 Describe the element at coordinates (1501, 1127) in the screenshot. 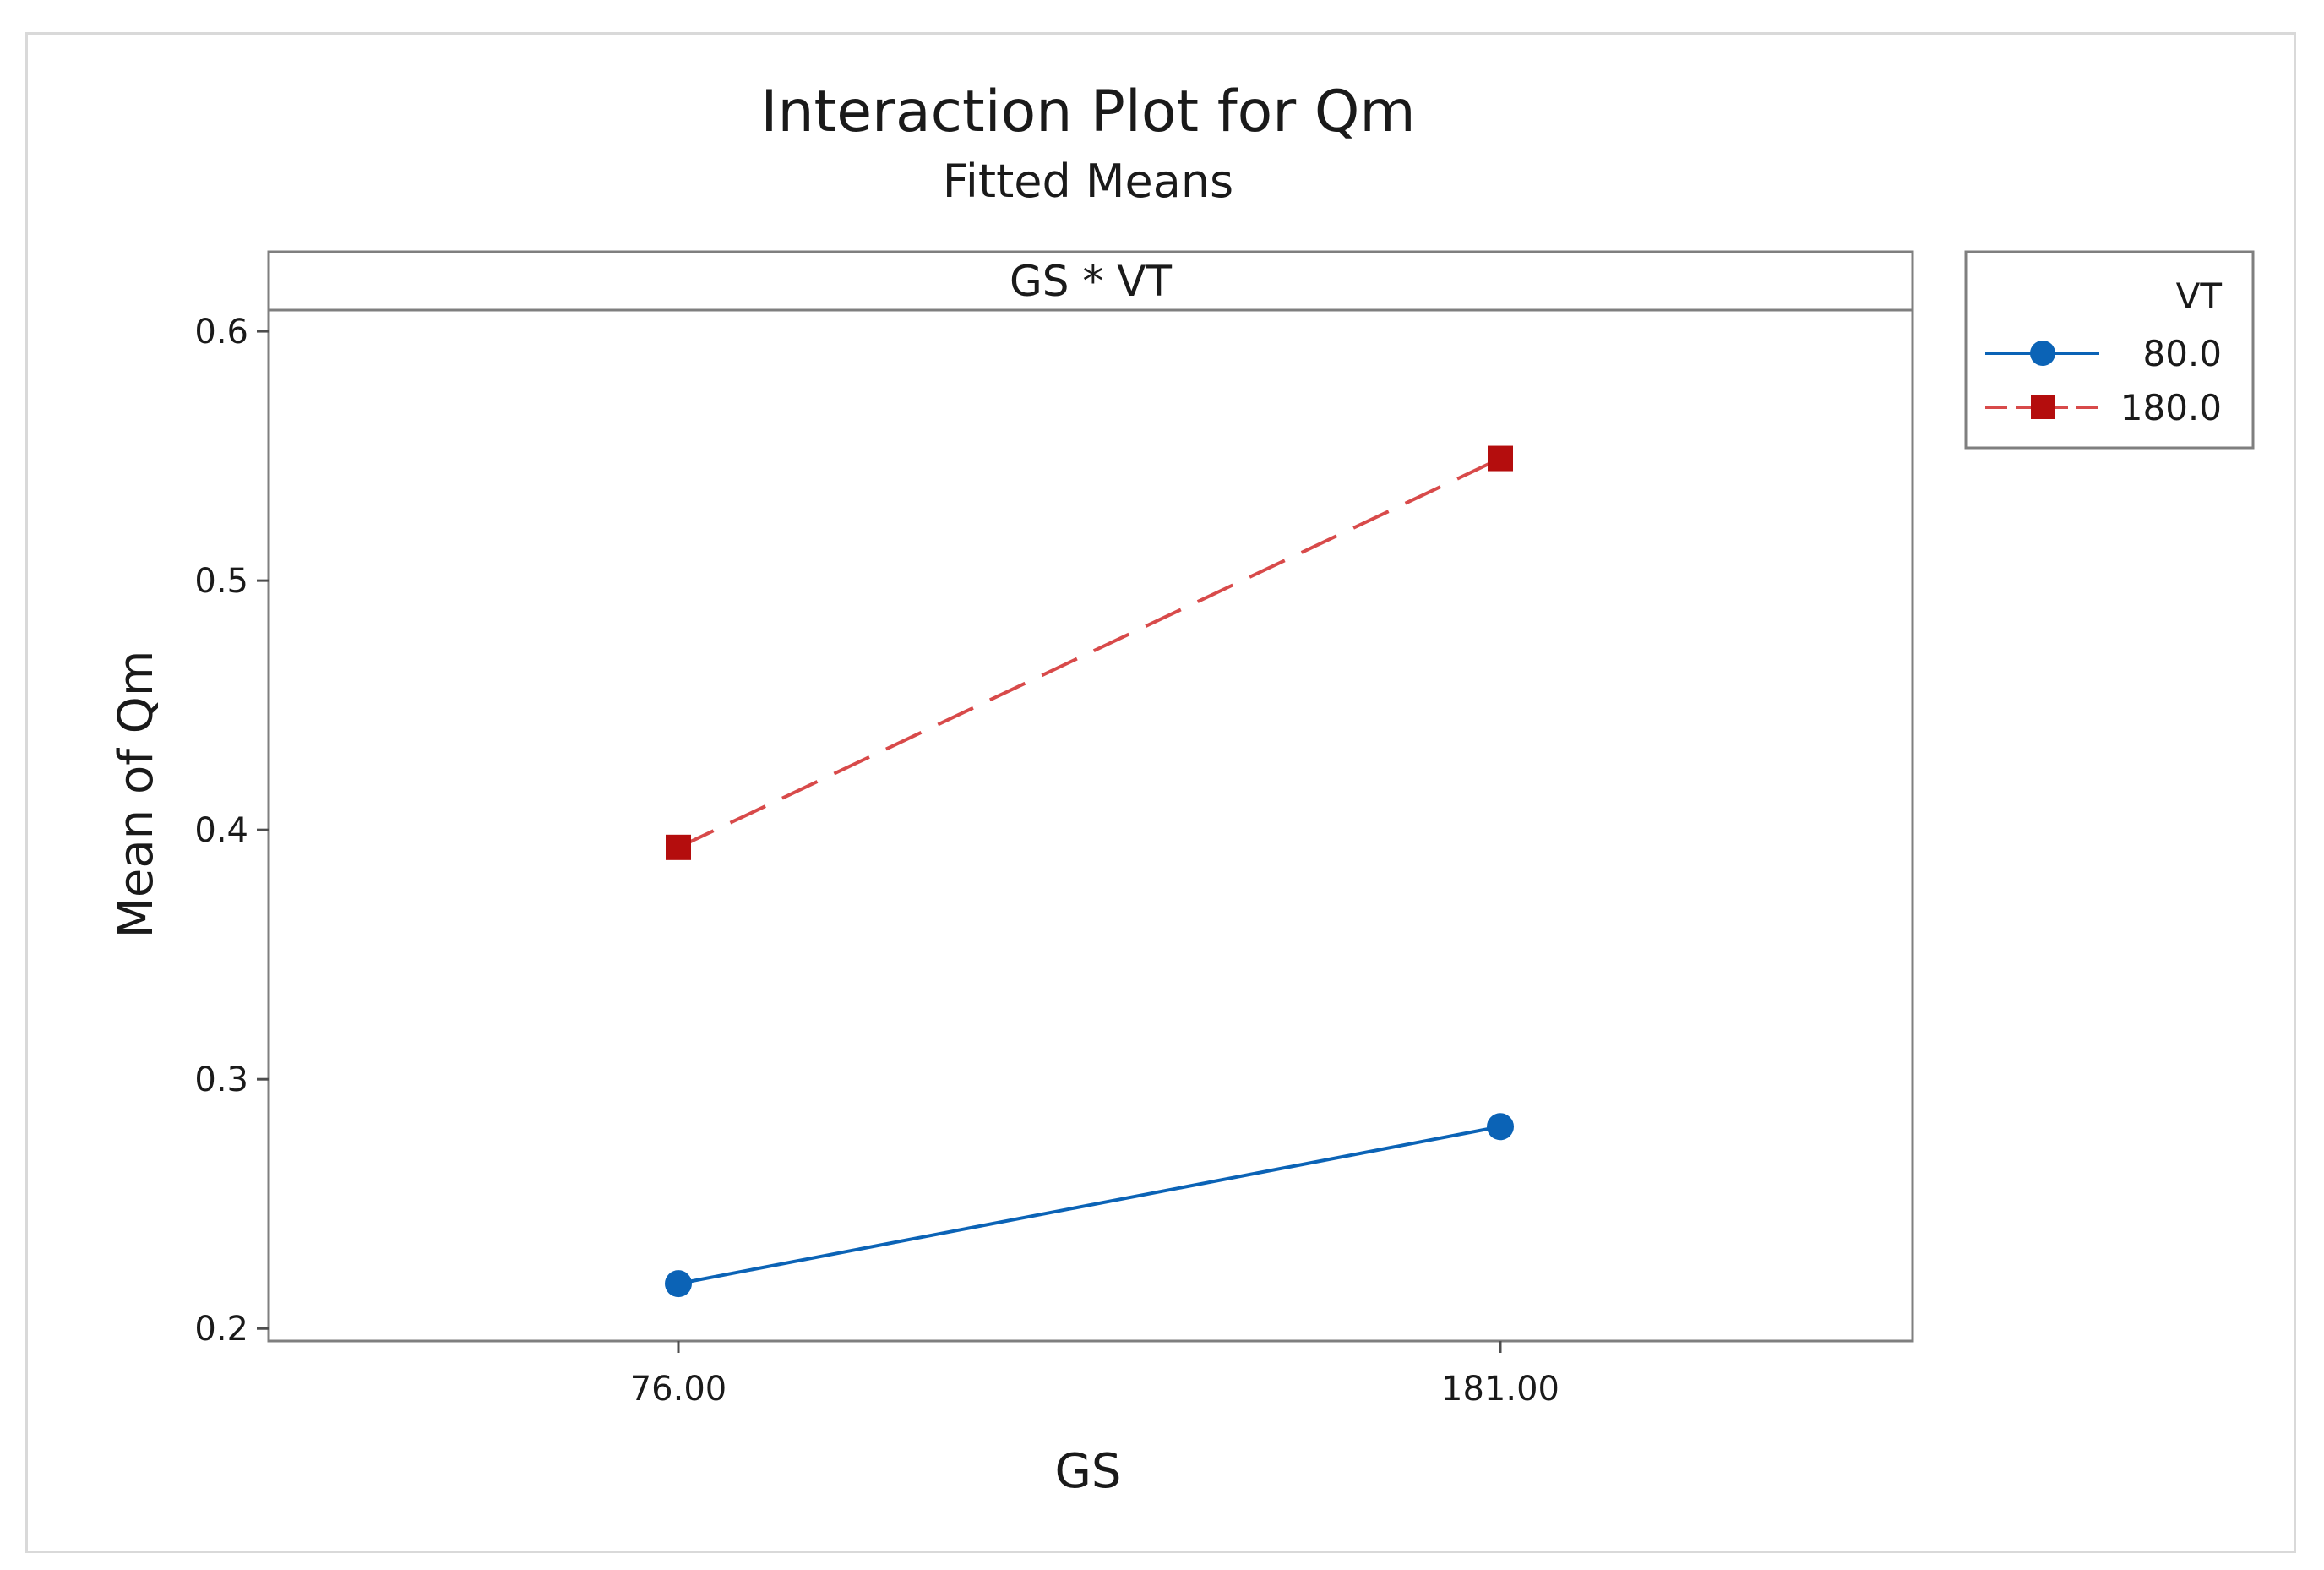

I see `data-point-80.0-181.00` at that location.